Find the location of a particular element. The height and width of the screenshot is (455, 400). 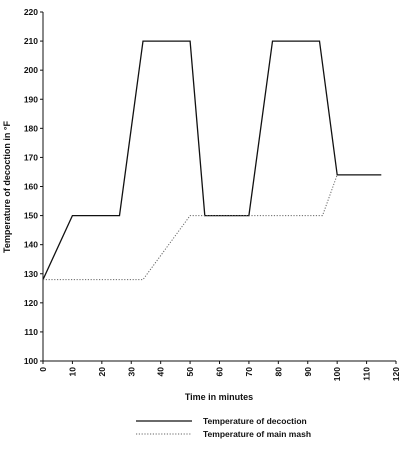

y-tick-label: 190 is located at coordinates (31, 99).